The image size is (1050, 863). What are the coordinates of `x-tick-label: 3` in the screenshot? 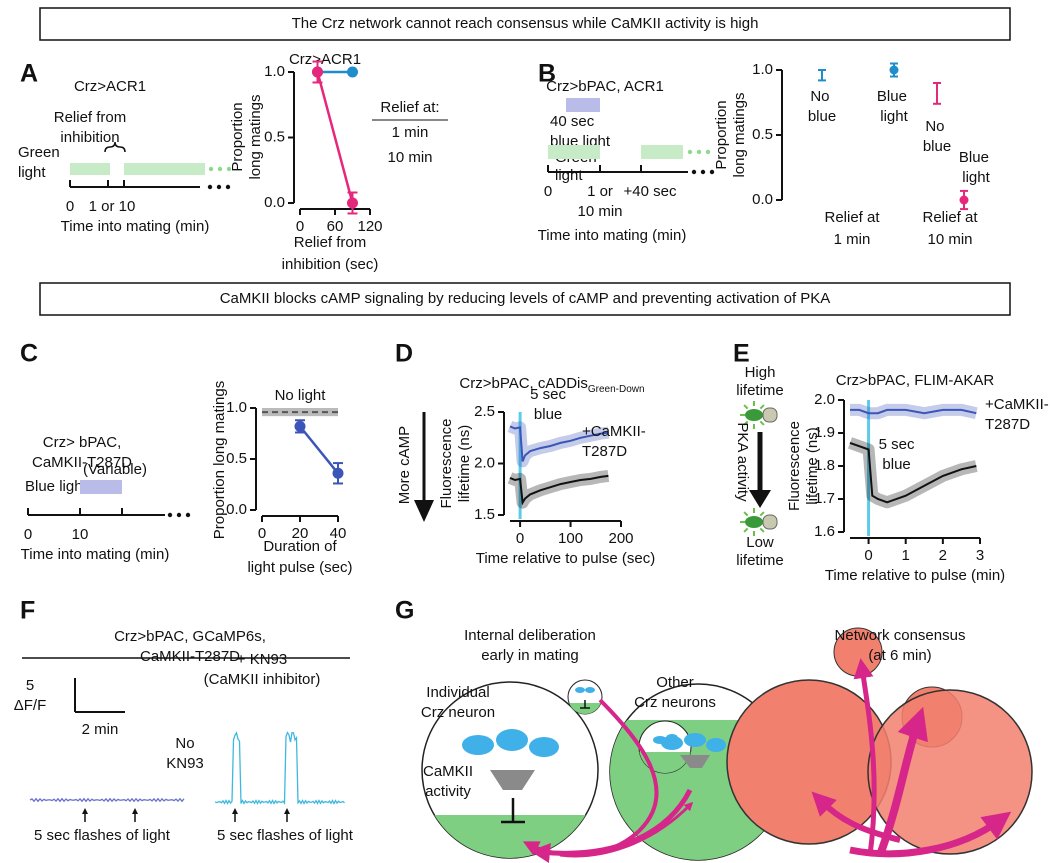 It's located at (980, 555).